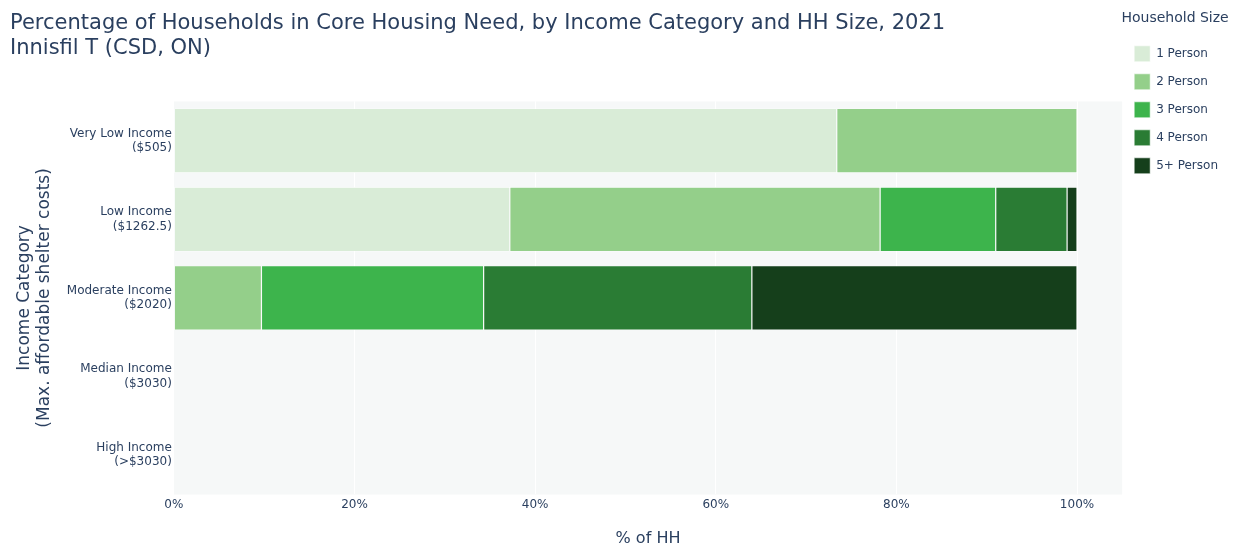 The height and width of the screenshot is (557, 1238). I want to click on x-tick-label: 20%, so click(354, 503).